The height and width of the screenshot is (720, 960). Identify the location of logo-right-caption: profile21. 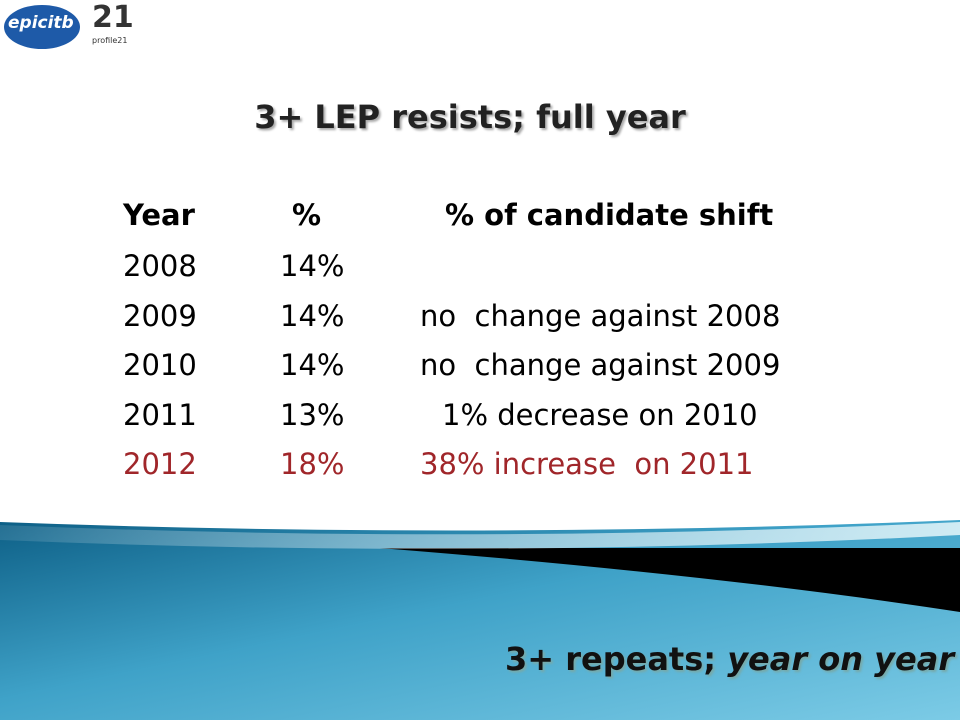
(110, 40).